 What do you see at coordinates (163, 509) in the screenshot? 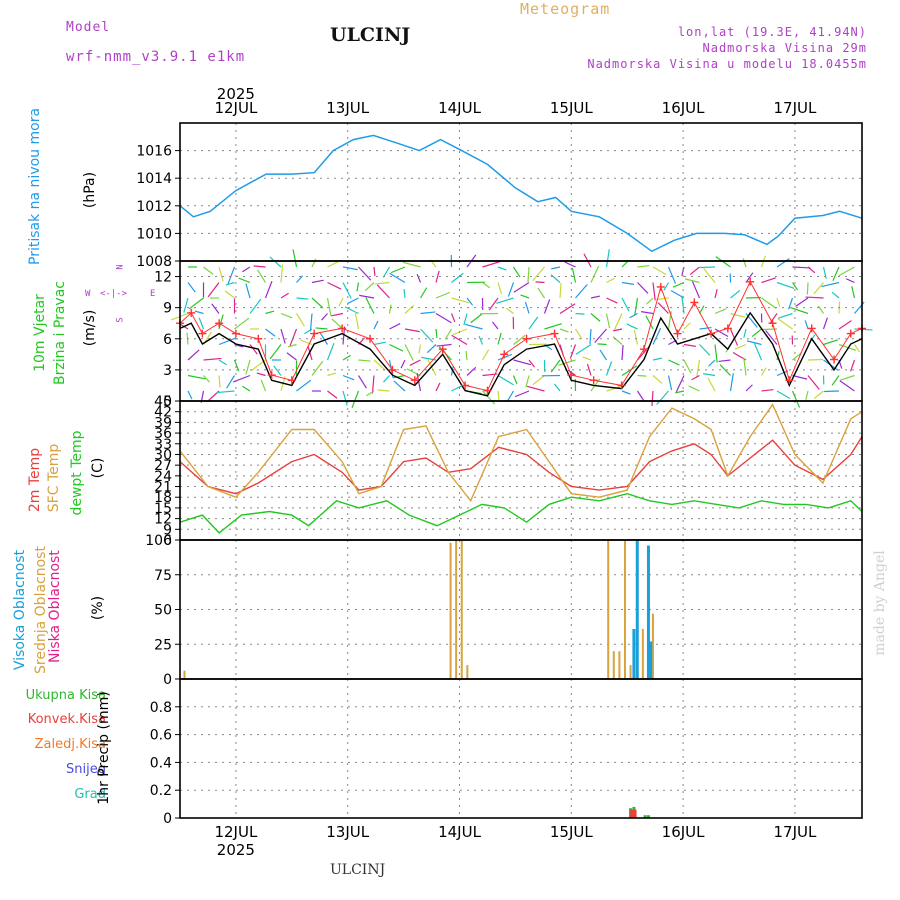
I see `y-tick-label: 15` at bounding box center [163, 509].